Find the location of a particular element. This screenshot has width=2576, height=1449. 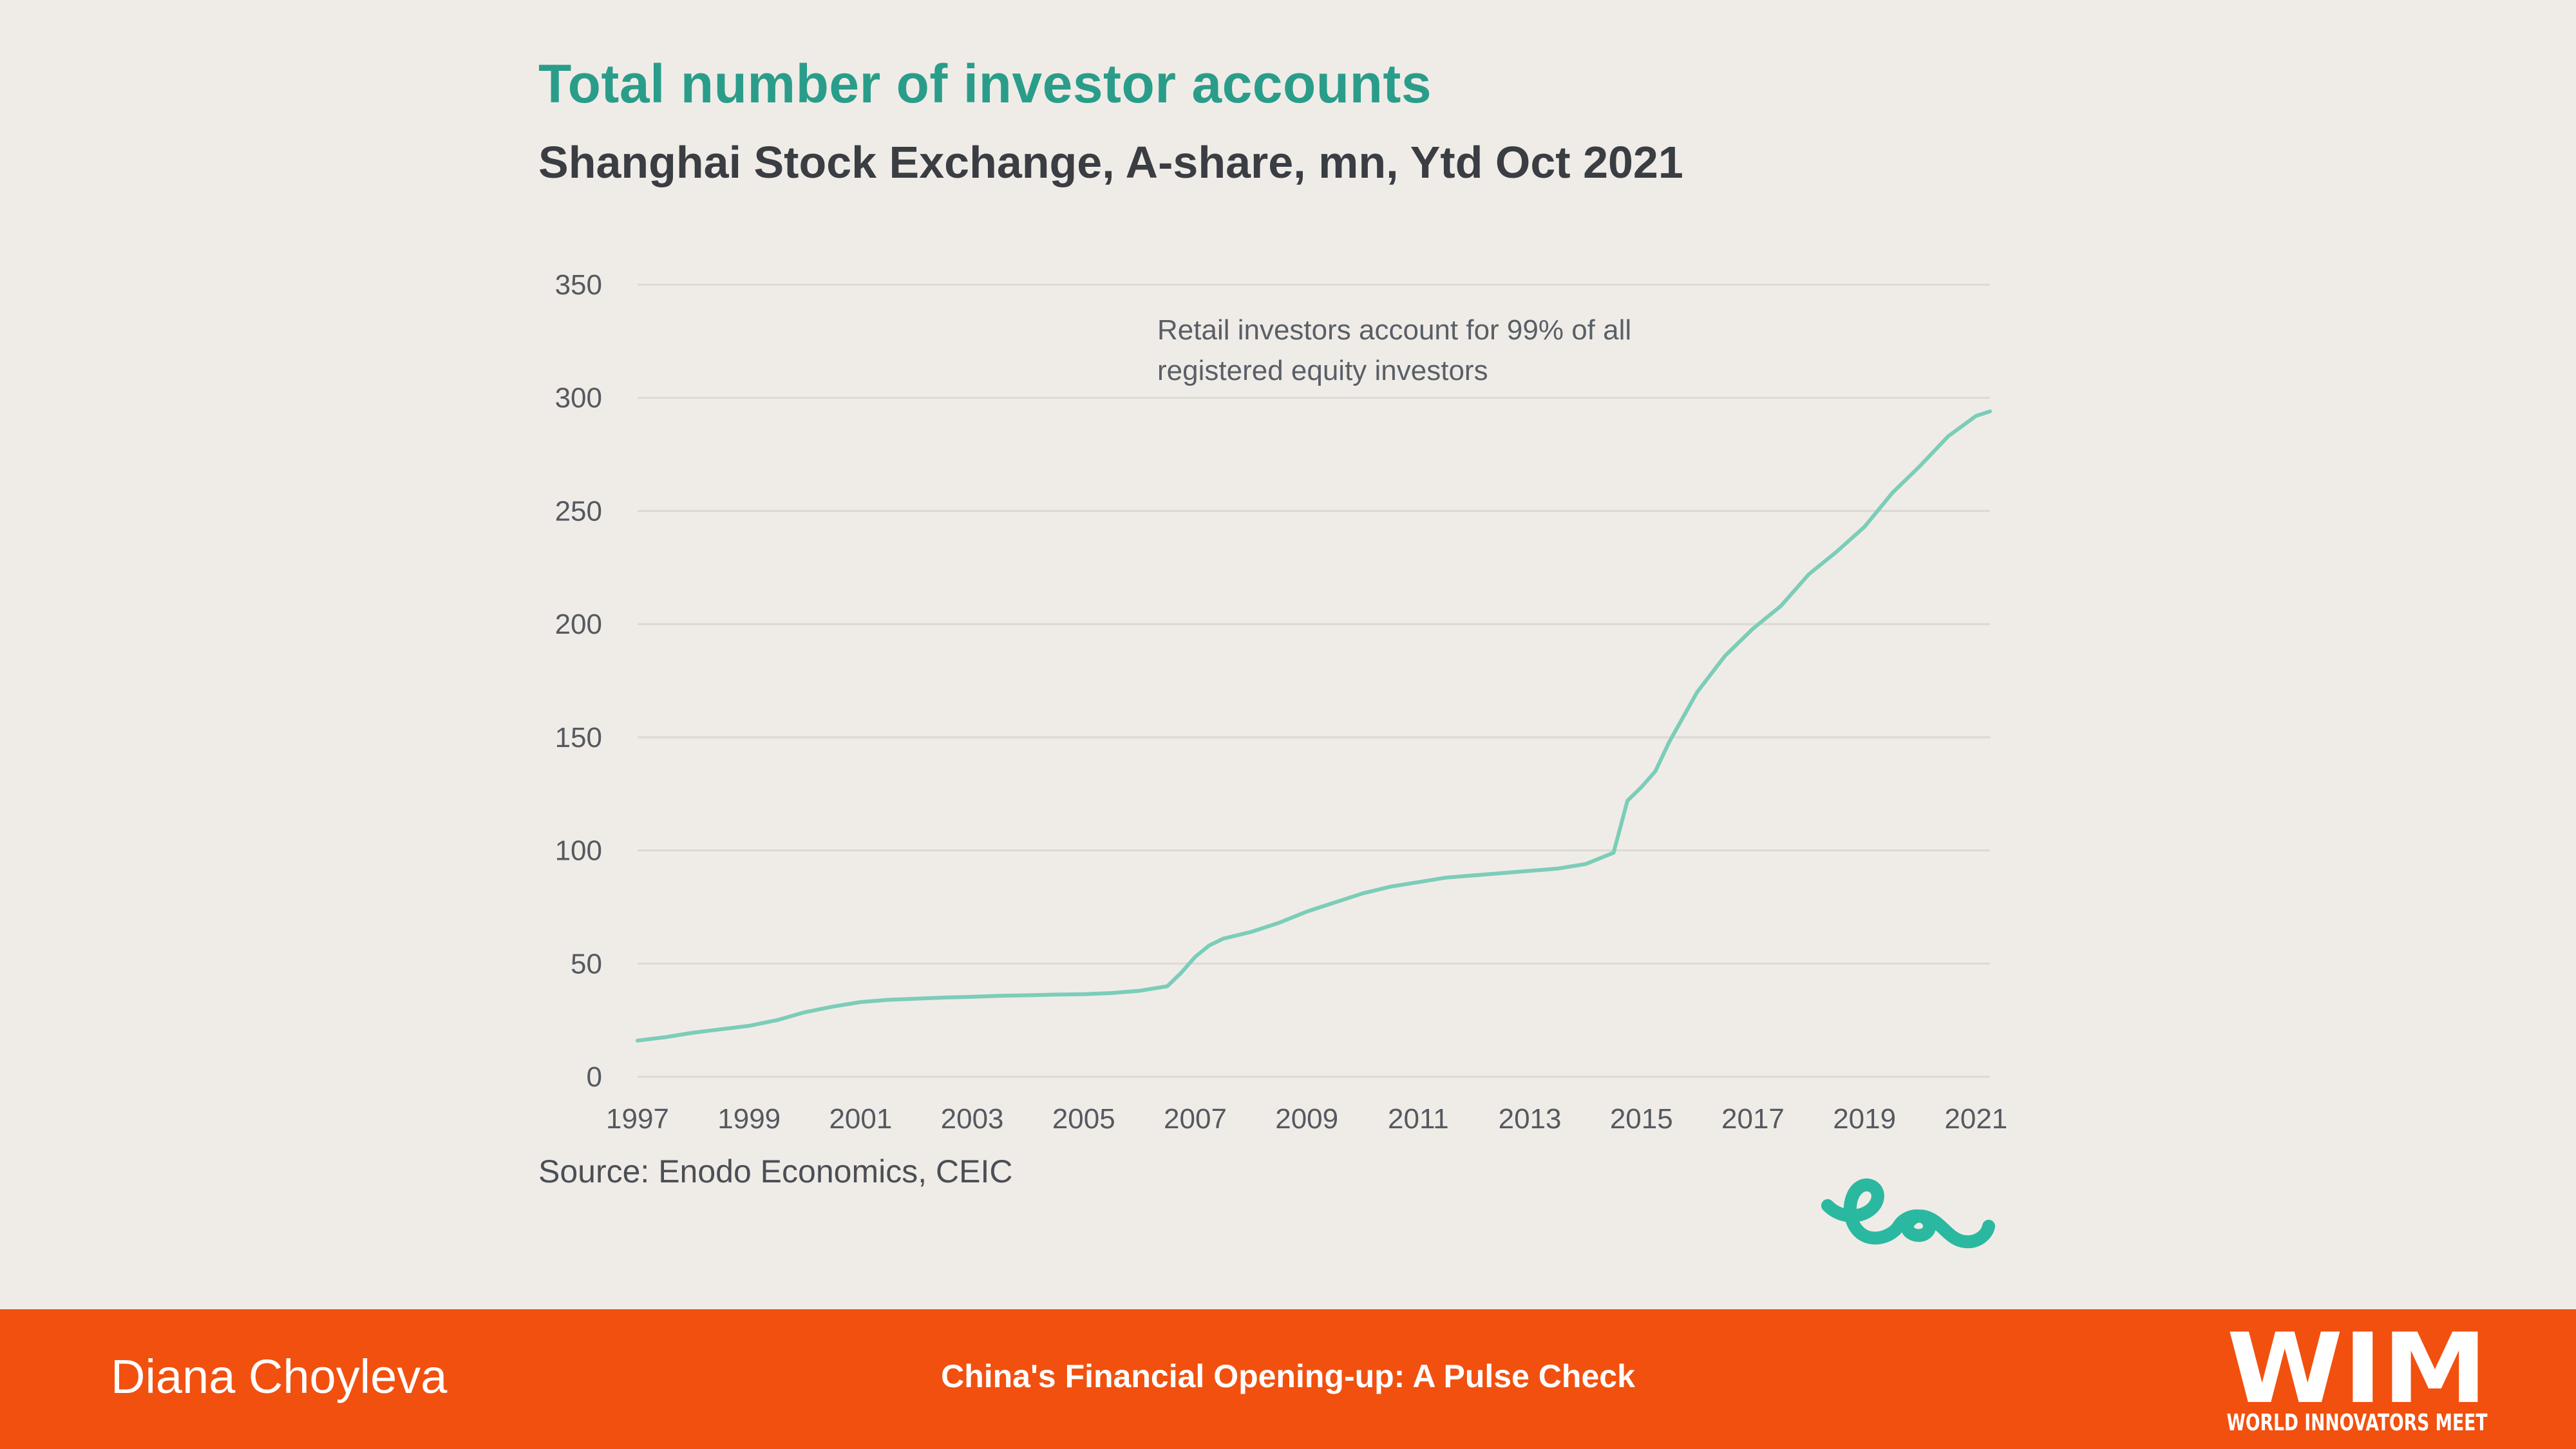

x-tick-label: 2013 is located at coordinates (1531, 1119).